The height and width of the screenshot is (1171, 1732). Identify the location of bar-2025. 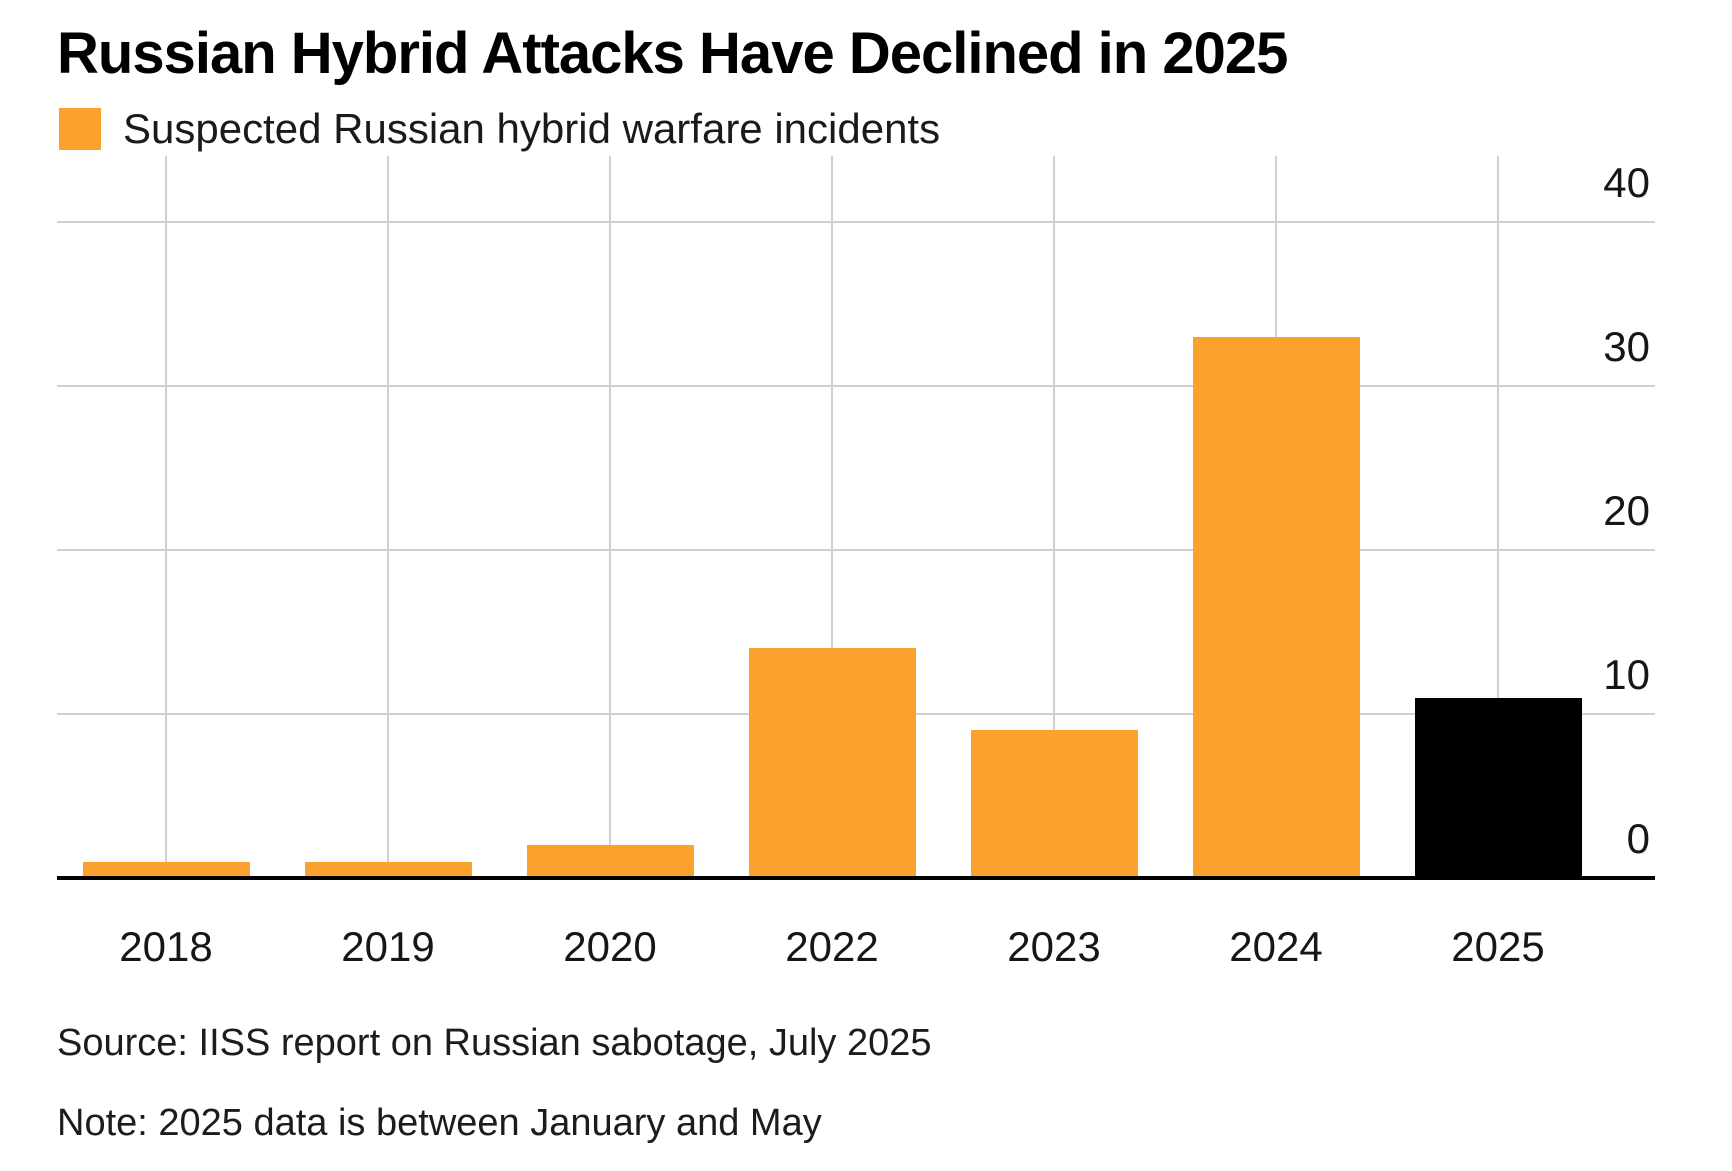
(1498, 787).